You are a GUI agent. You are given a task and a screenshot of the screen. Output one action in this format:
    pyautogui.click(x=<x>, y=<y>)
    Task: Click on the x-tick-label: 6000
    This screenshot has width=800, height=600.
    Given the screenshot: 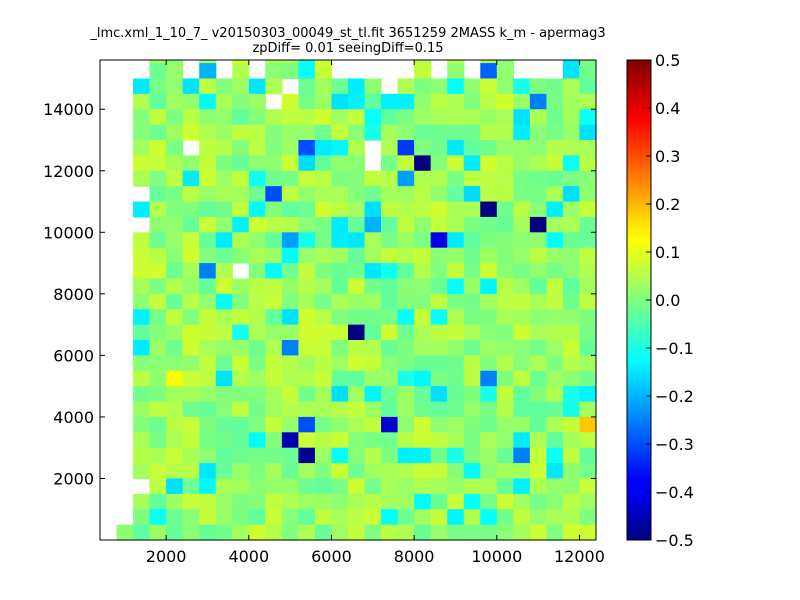 What is the action you would take?
    pyautogui.click(x=331, y=556)
    